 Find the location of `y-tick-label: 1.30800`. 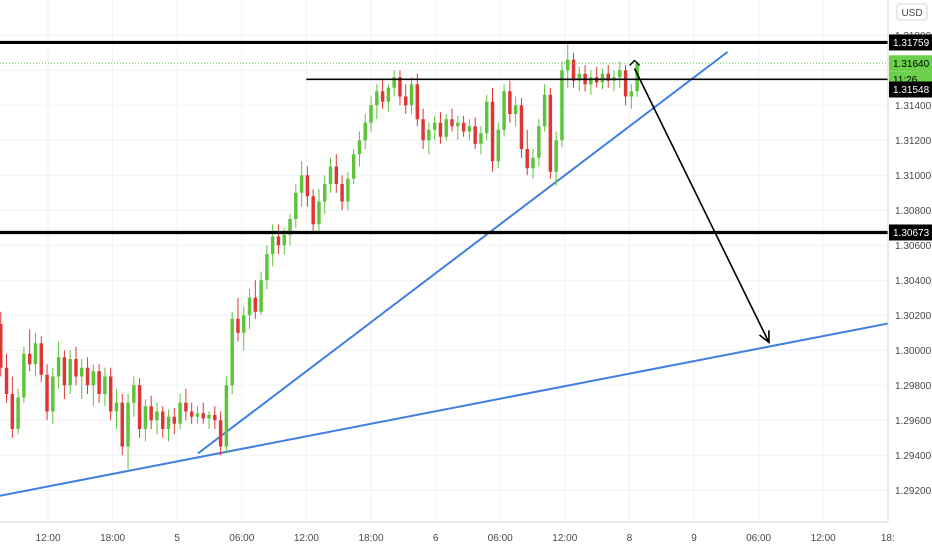

y-tick-label: 1.30800 is located at coordinates (913, 211).